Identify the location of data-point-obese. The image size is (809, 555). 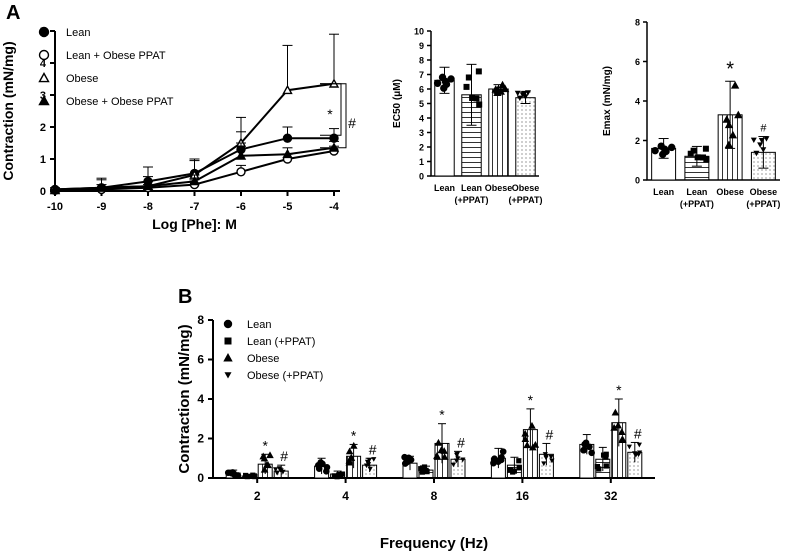
(287, 89).